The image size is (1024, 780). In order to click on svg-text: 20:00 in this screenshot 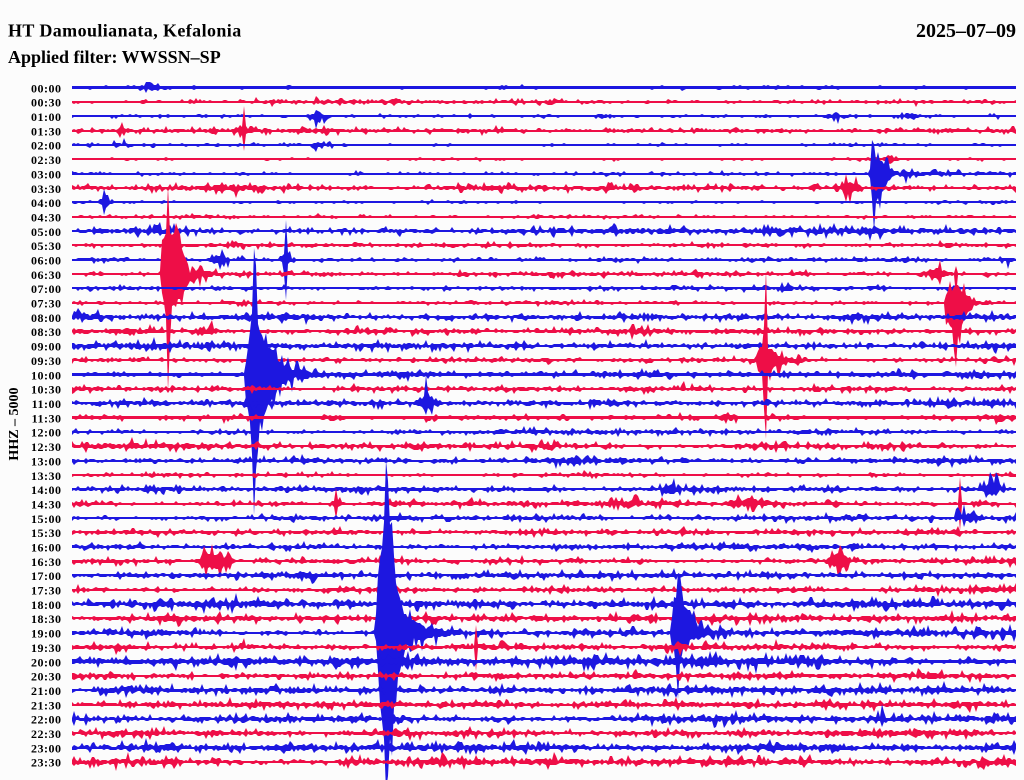, I will do `click(46, 662)`.